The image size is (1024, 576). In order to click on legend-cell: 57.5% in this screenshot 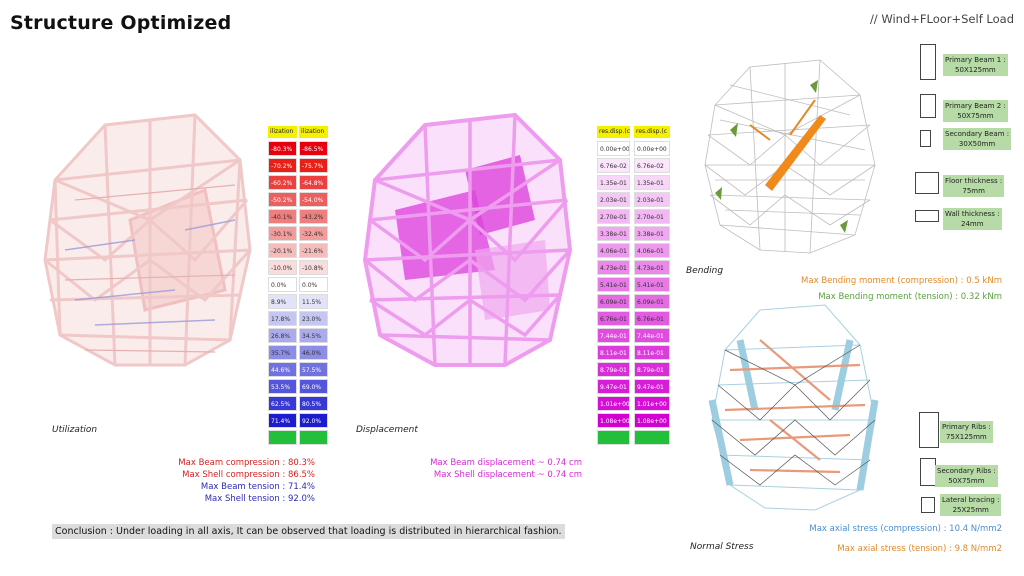, I will do `click(313, 369)`.